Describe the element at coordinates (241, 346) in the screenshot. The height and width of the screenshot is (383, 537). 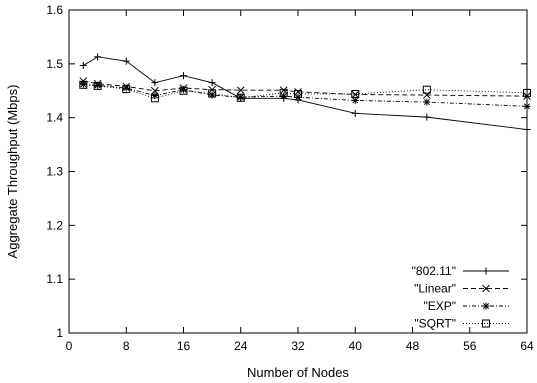
I see `x-tick-label: 24` at that location.